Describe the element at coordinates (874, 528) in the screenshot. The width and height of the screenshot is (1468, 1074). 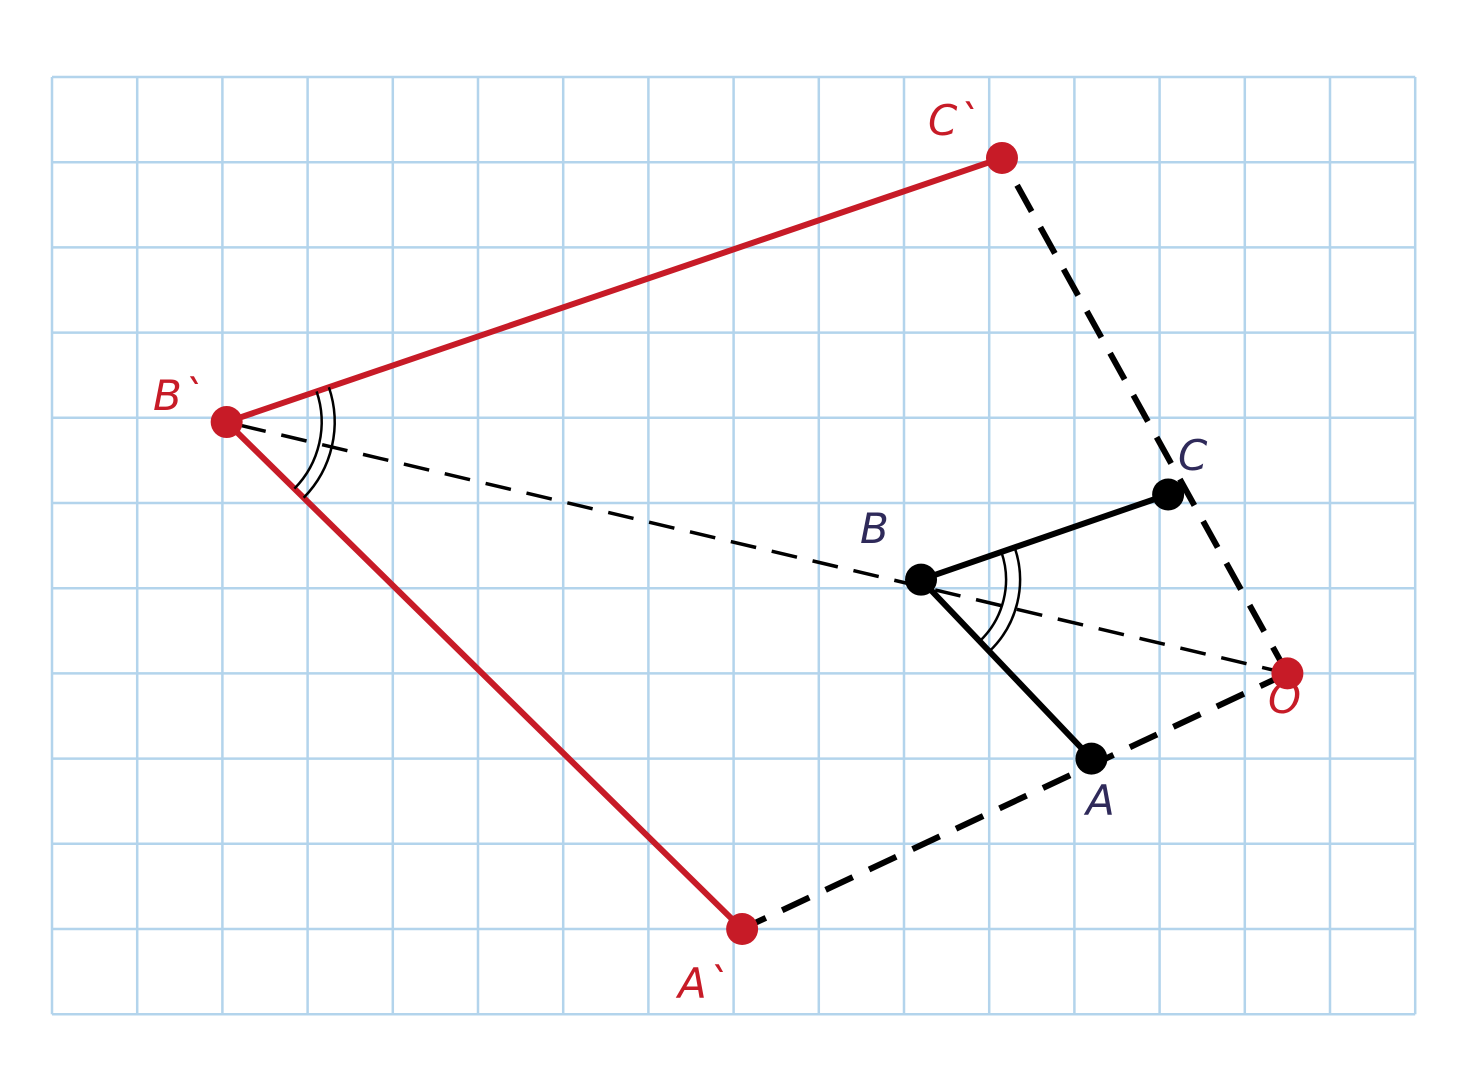
I see `label-B: B` at that location.